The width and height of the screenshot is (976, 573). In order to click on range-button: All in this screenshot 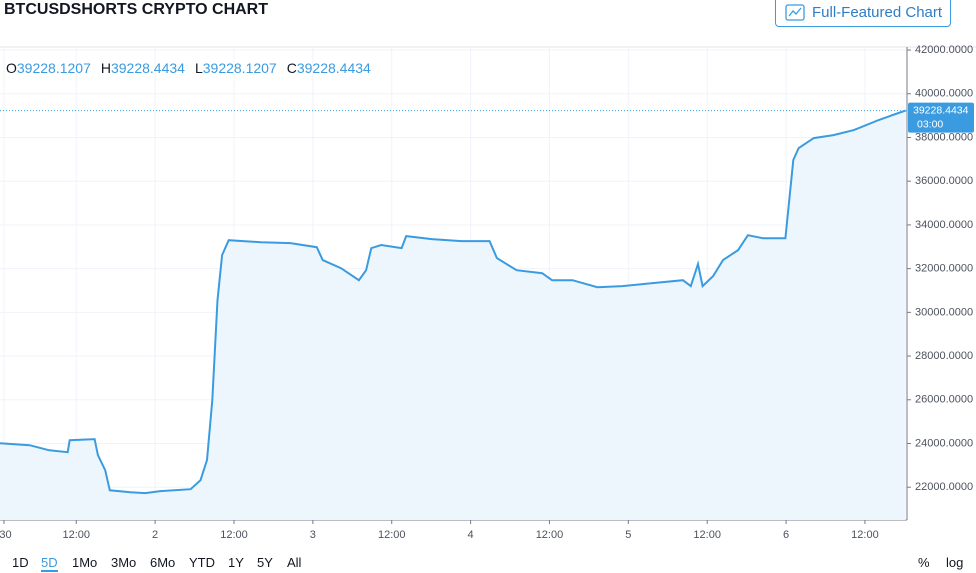, I will do `click(294, 562)`.